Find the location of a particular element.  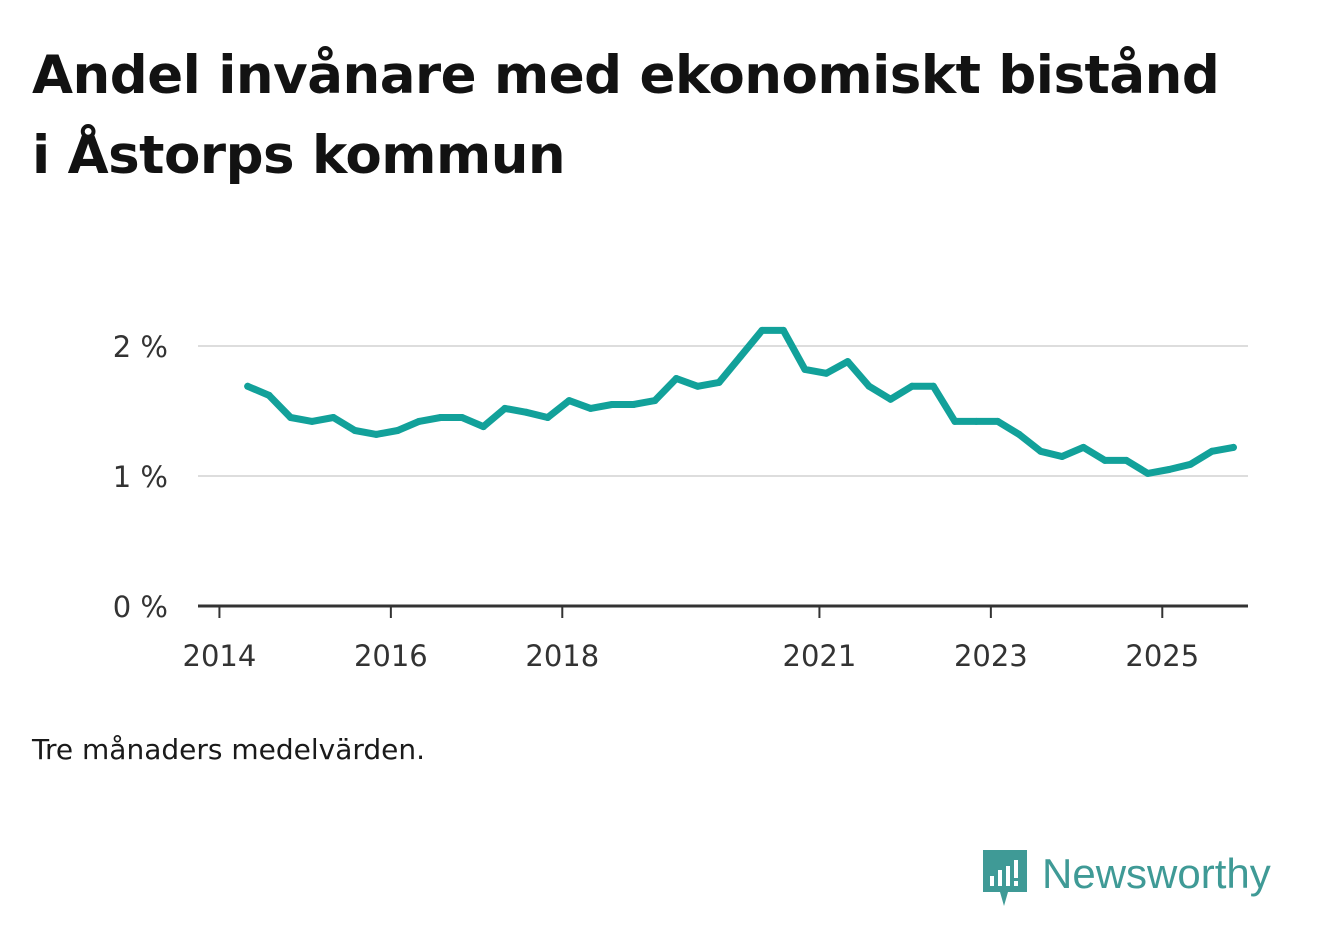

brand-logo: Newsworthy is located at coordinates (1125, 879).